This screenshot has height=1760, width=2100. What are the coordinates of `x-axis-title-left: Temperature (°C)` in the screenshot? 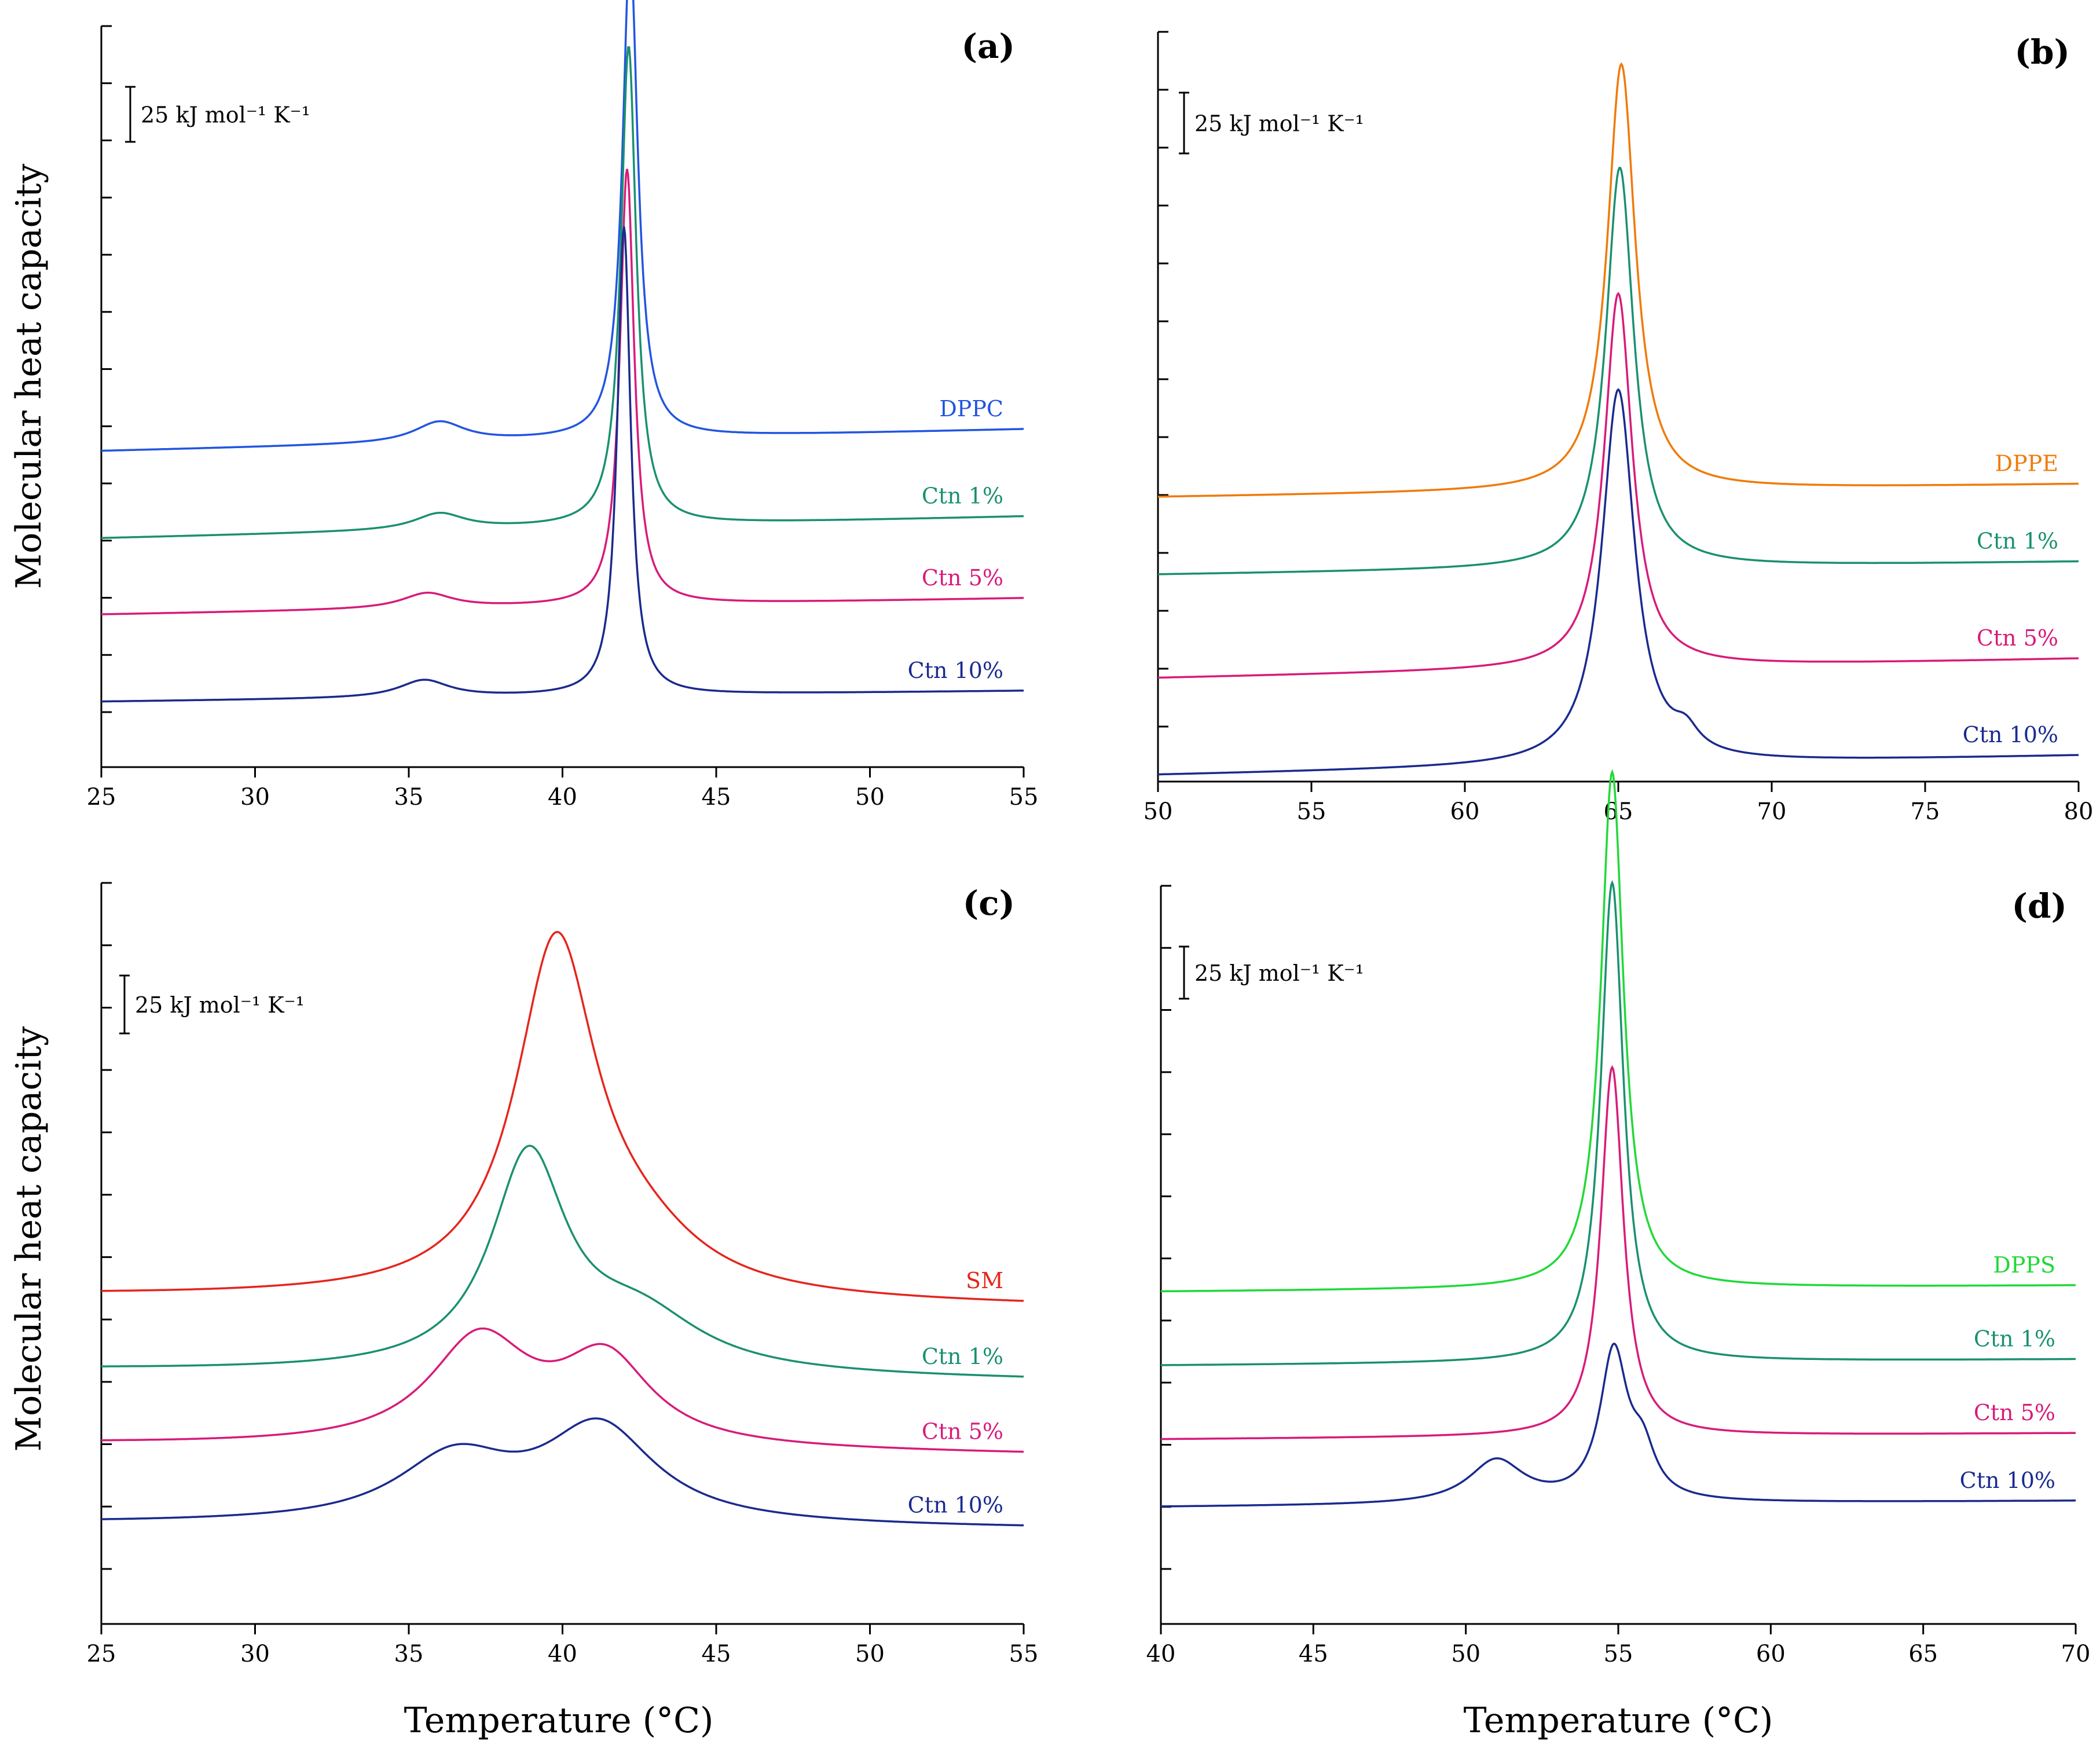 It's located at (559, 1721).